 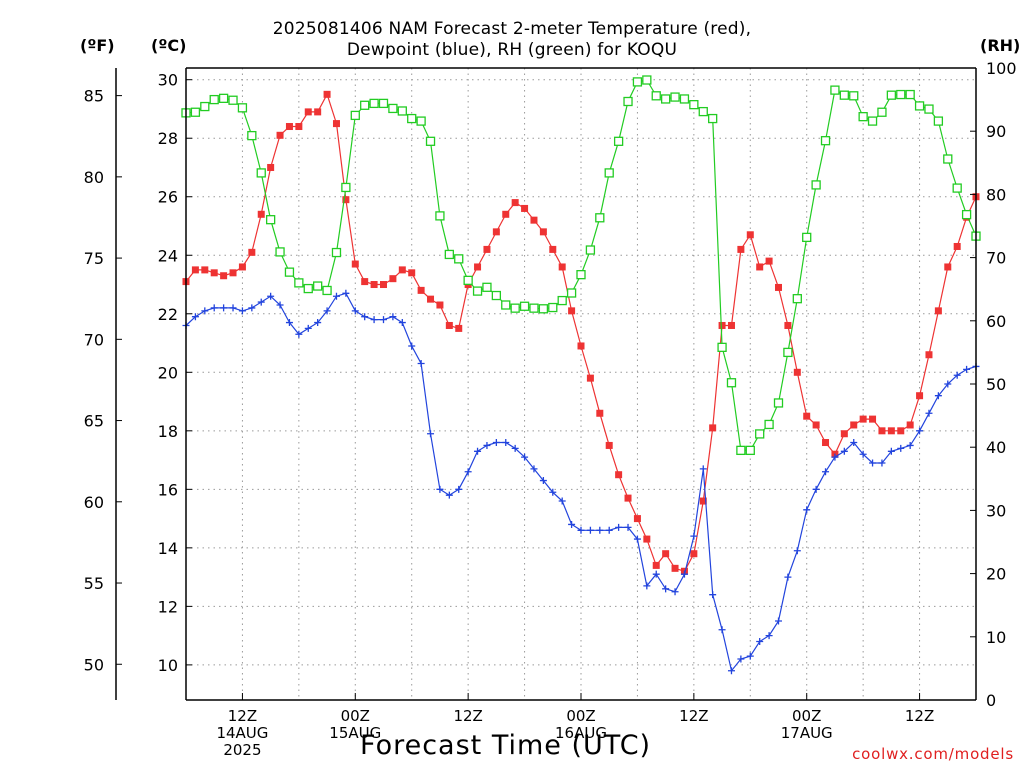 What do you see at coordinates (996, 321) in the screenshot?
I see `rh-tick-label: 60` at bounding box center [996, 321].